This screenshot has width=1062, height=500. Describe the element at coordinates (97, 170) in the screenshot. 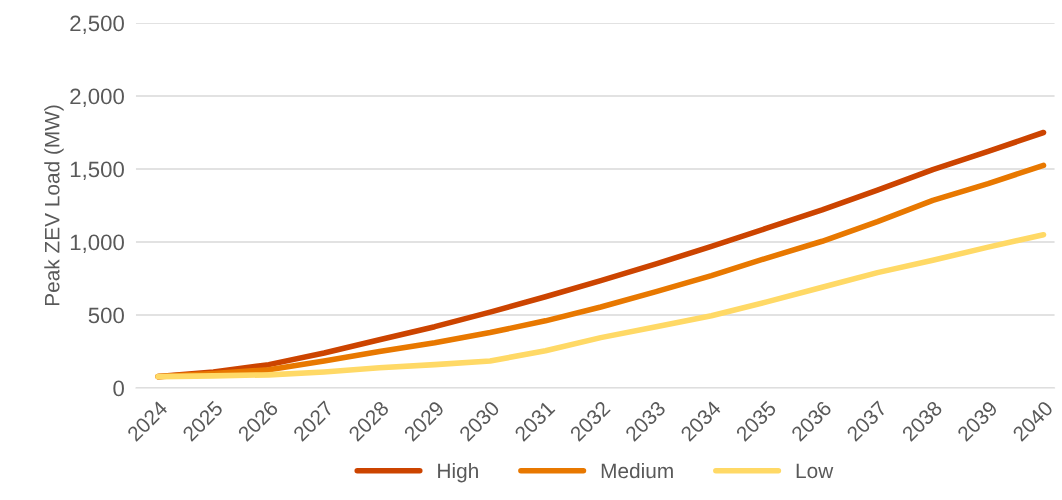

I see `y-tick-label: 1,500` at that location.